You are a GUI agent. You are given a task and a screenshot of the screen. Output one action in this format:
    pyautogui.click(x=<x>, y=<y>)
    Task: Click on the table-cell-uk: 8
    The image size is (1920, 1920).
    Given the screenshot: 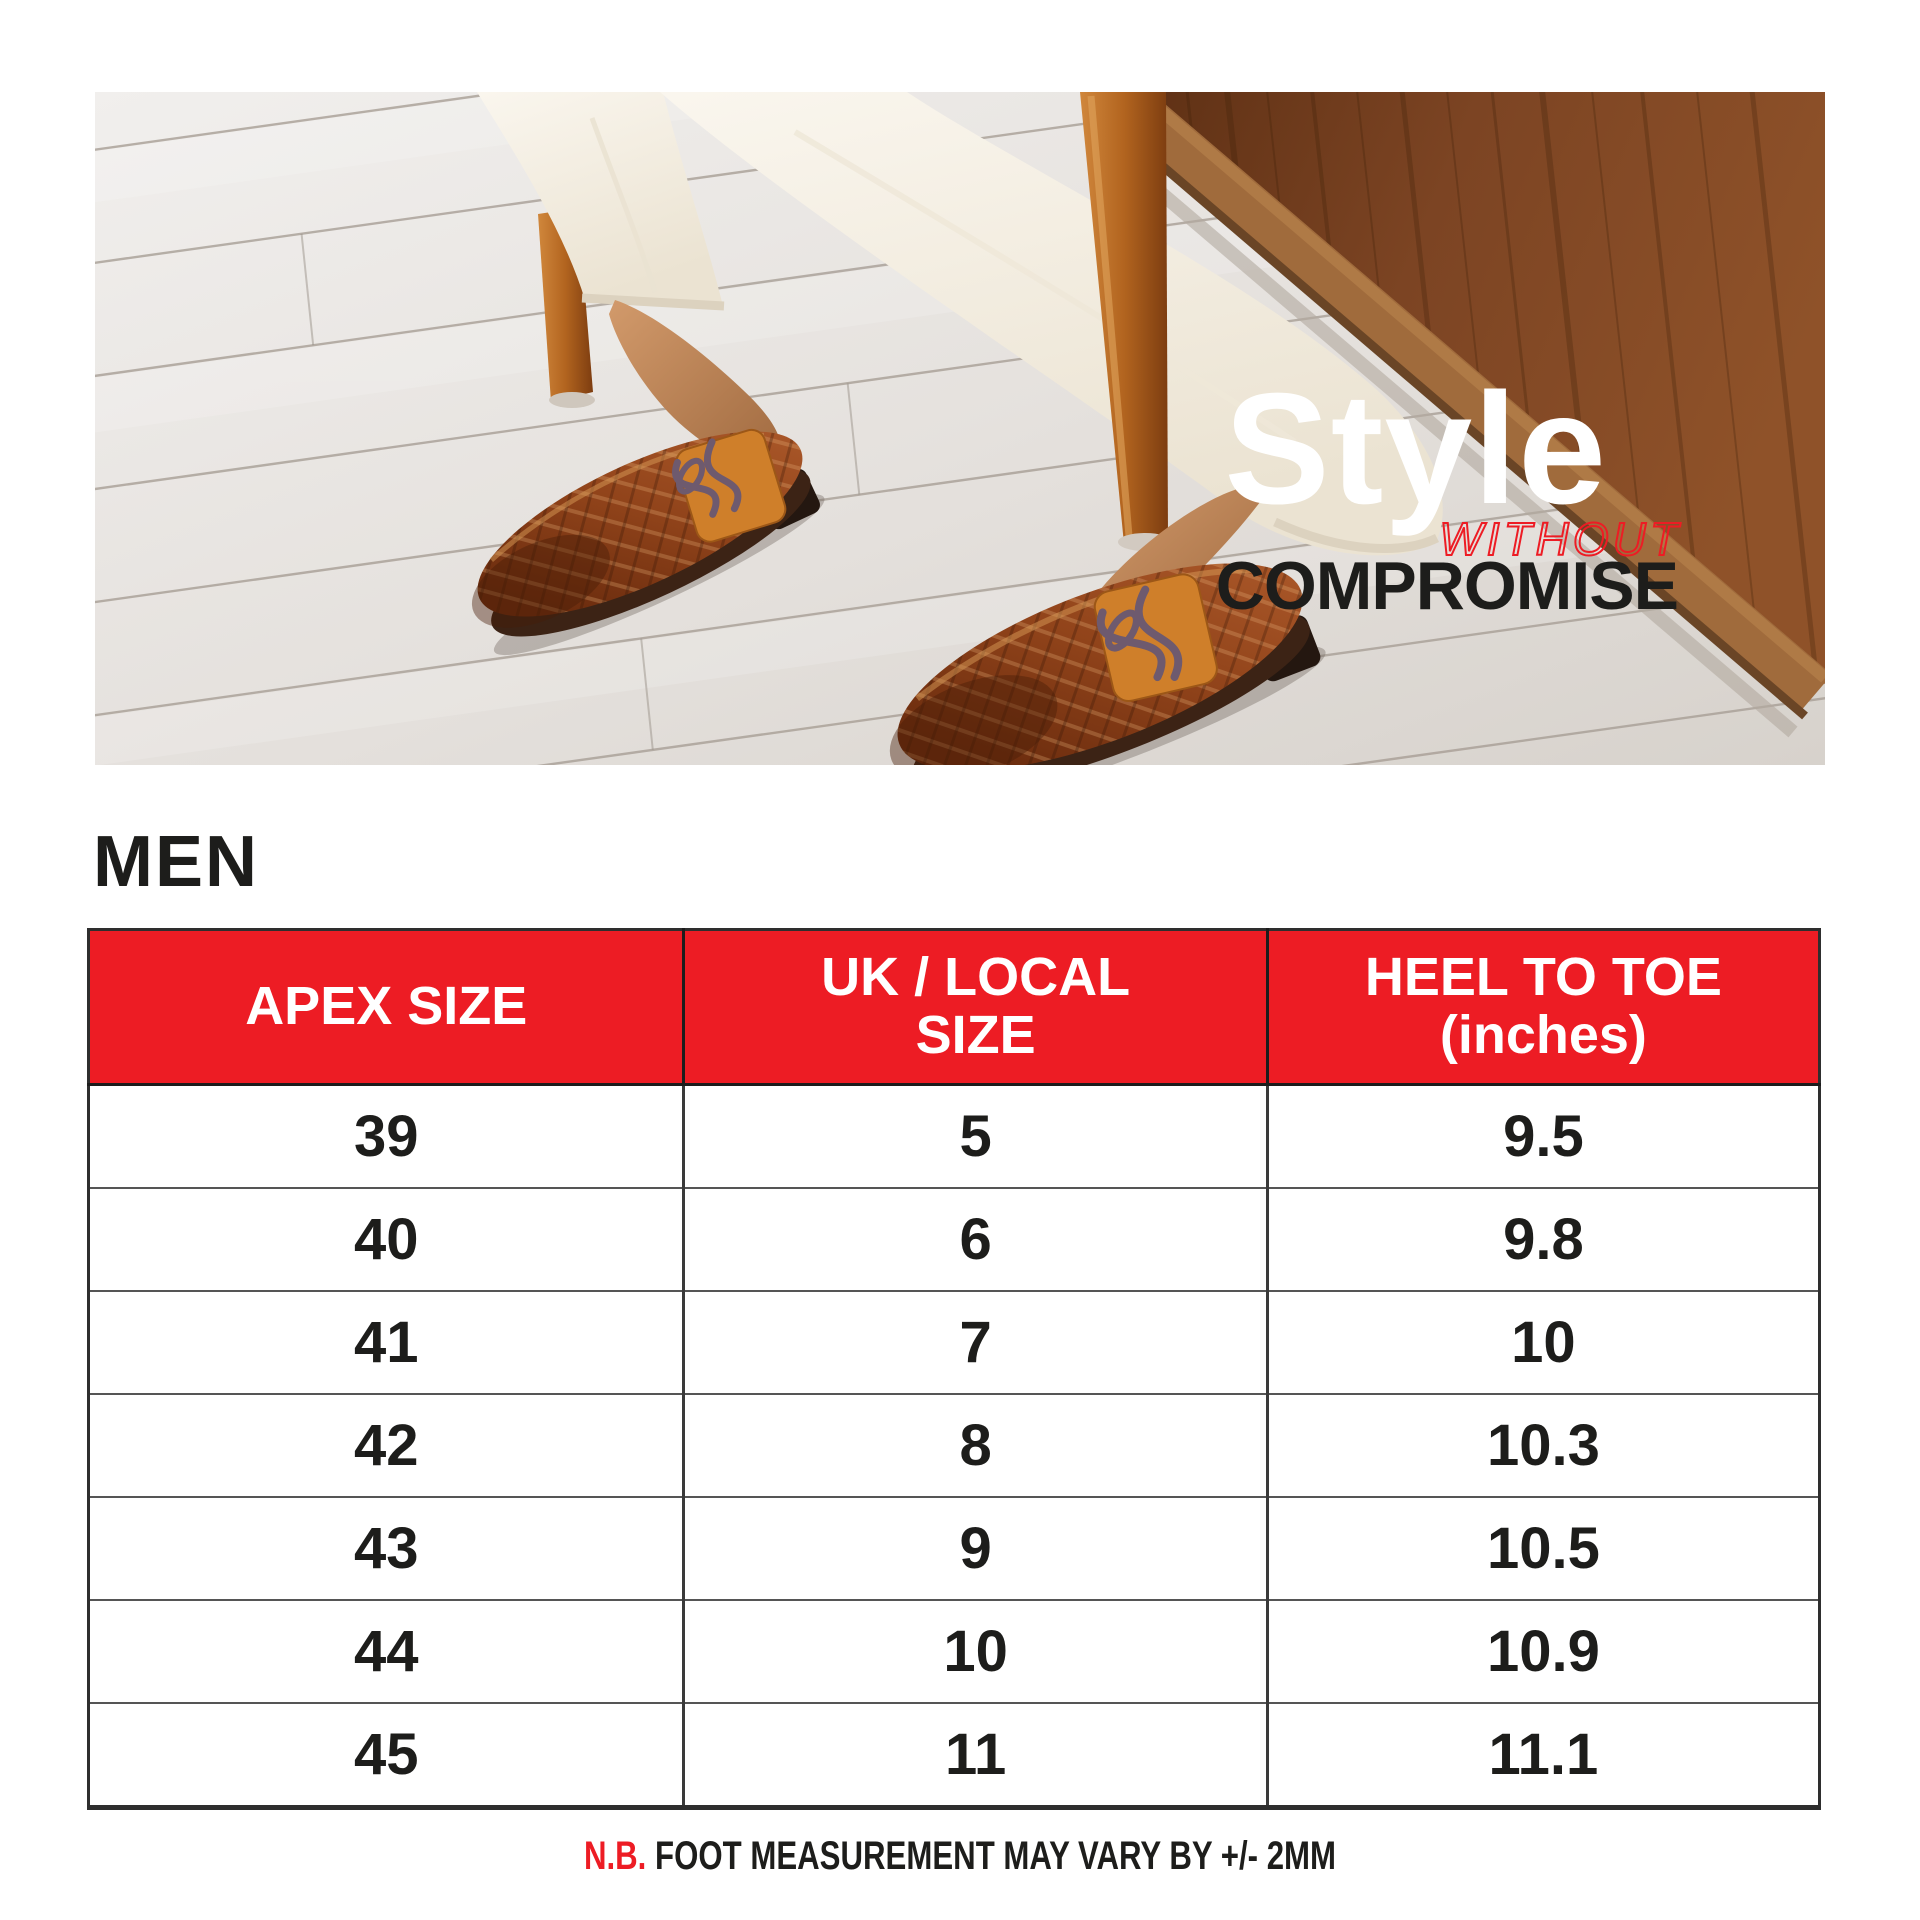 What is the action you would take?
    pyautogui.click(x=975, y=1445)
    